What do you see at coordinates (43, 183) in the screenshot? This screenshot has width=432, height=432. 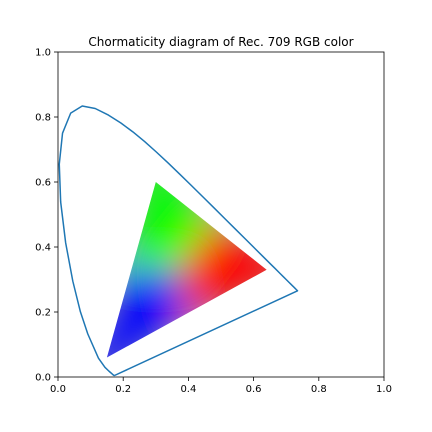 I see `y-tick-label: 0.6` at bounding box center [43, 183].